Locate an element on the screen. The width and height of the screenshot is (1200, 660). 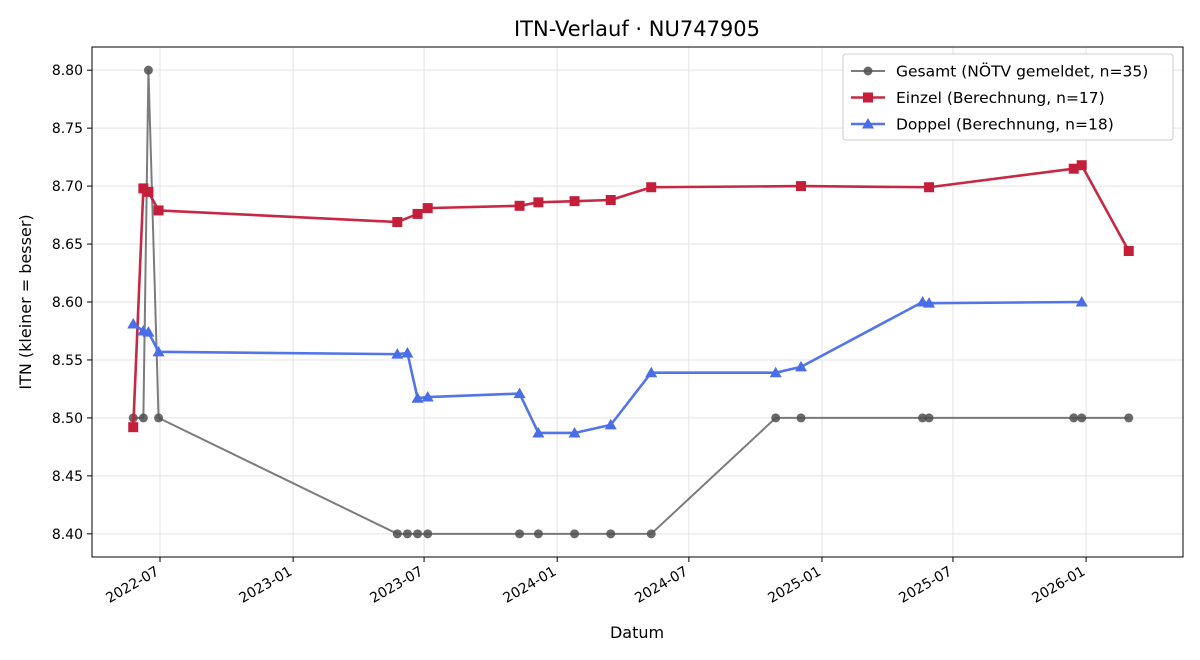
y-tick-label: 8.75 is located at coordinates (67, 129).